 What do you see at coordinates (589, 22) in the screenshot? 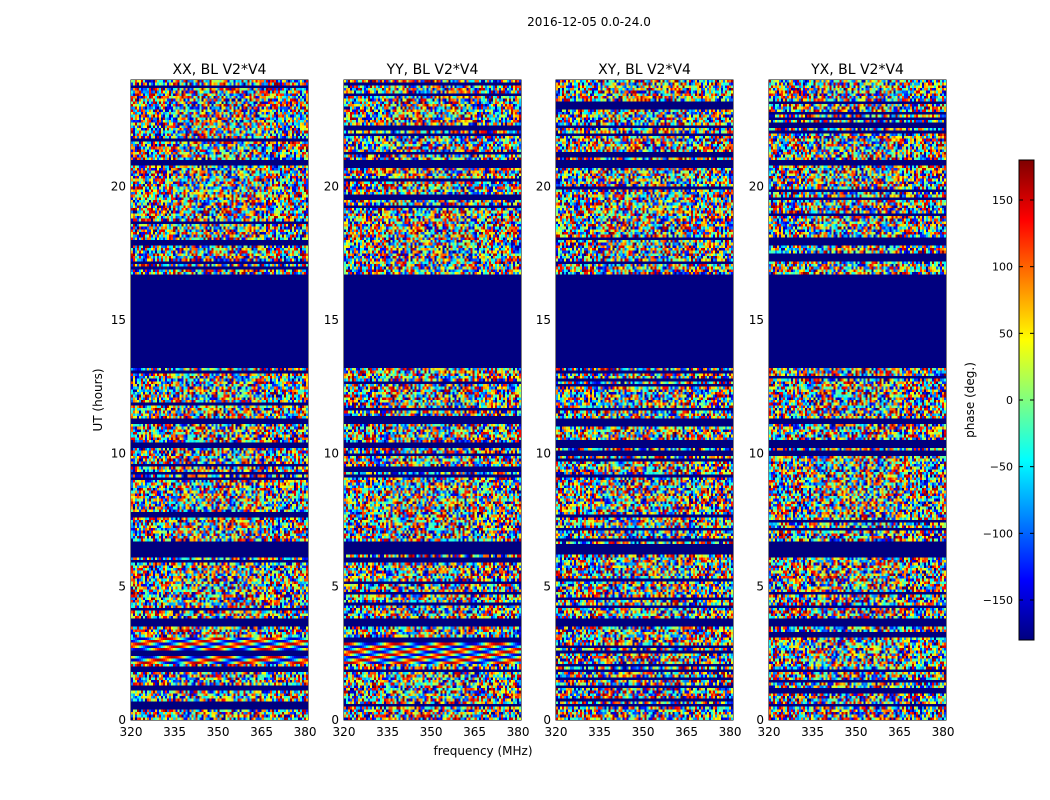
I see `figure-suptitle: 2016-12-05 0.0-24.0` at bounding box center [589, 22].